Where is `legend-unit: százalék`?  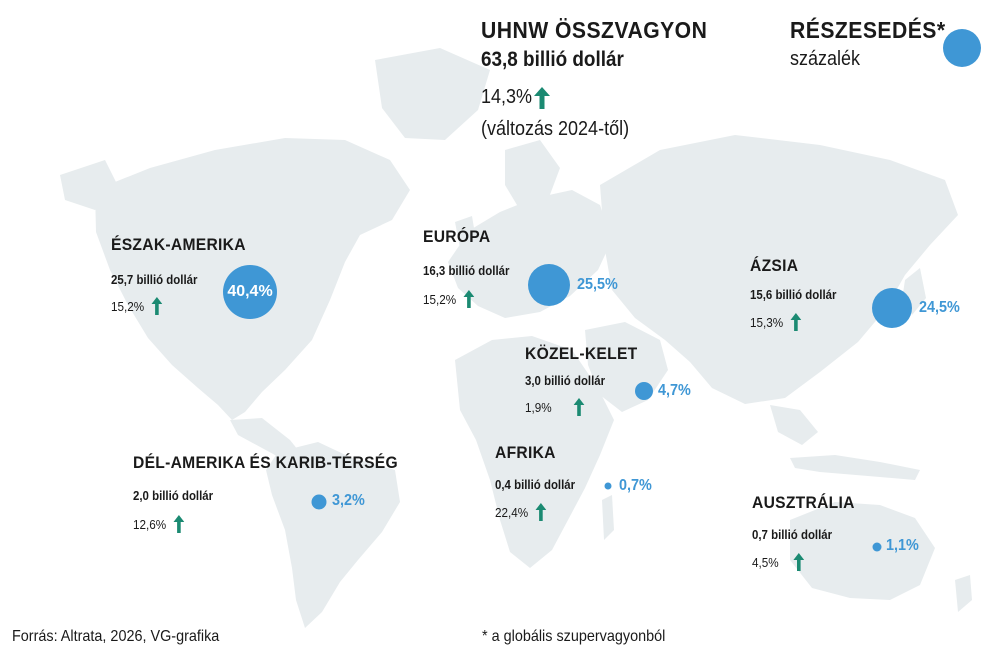 legend-unit: százalék is located at coordinates (825, 59).